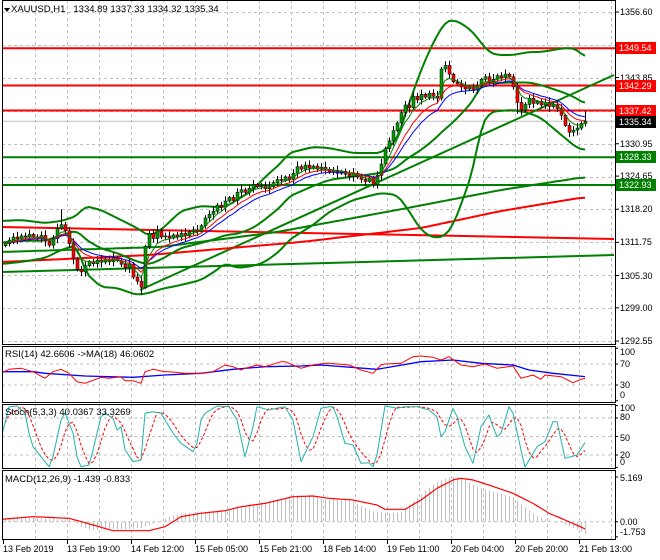 This screenshot has width=660, height=560. What do you see at coordinates (636, 48) in the screenshot?
I see `price-tag-resistance: 1349.54` at bounding box center [636, 48].